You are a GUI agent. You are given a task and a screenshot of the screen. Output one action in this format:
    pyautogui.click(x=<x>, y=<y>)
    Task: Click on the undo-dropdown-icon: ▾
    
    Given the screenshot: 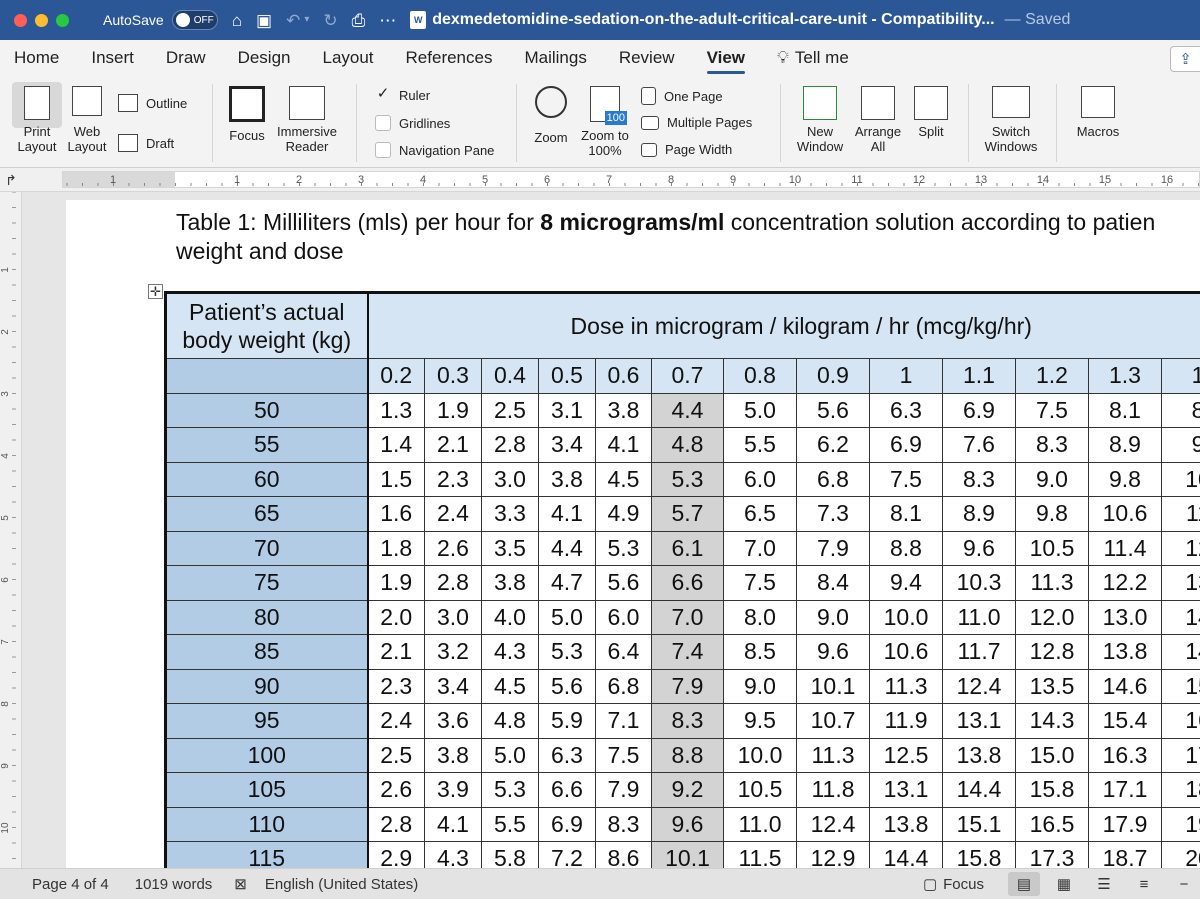 What is the action you would take?
    pyautogui.click(x=307, y=19)
    